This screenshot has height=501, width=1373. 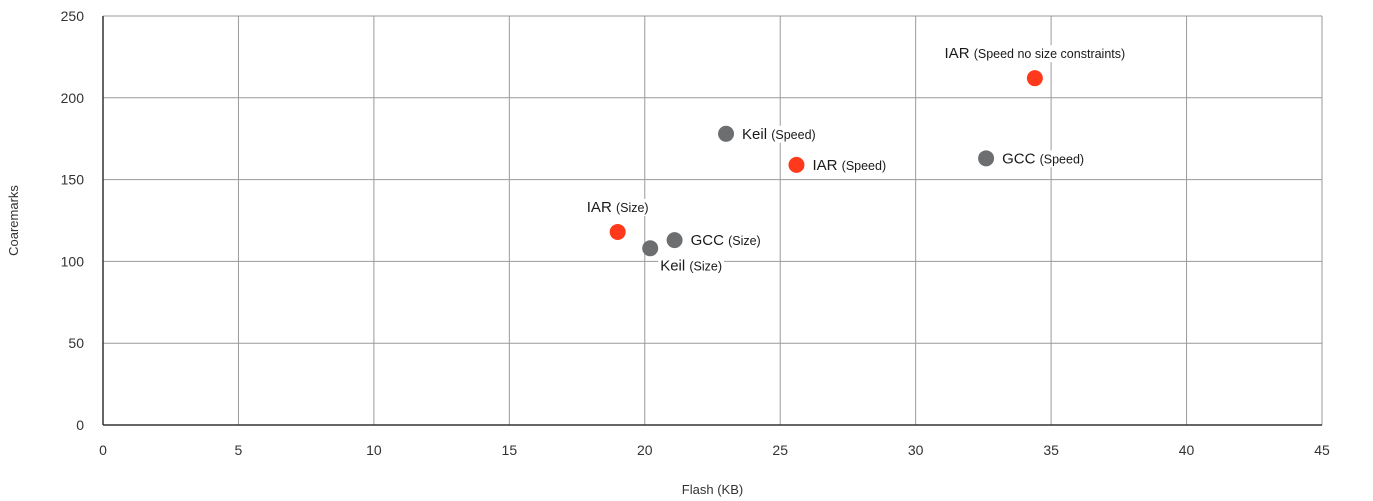 I want to click on y-axis-title: Coaremarks, so click(x=13, y=220).